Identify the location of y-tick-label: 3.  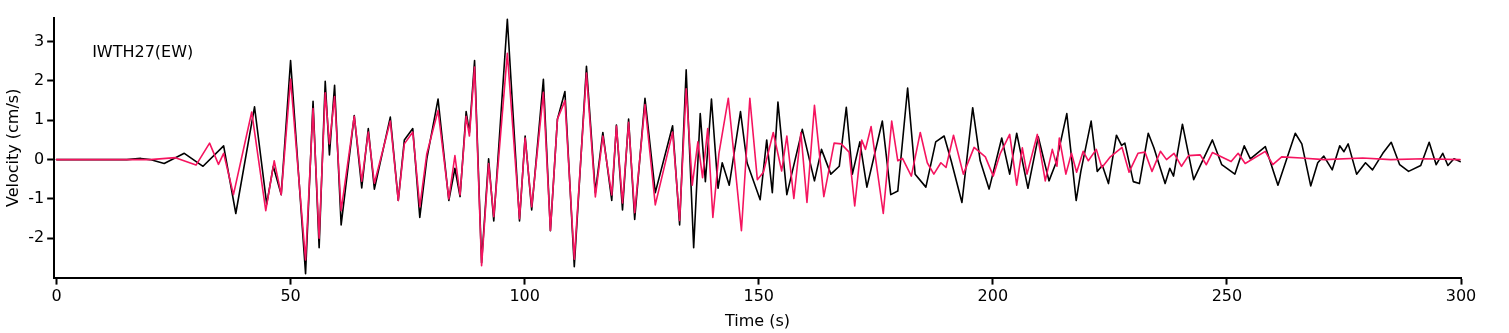
(39, 40).